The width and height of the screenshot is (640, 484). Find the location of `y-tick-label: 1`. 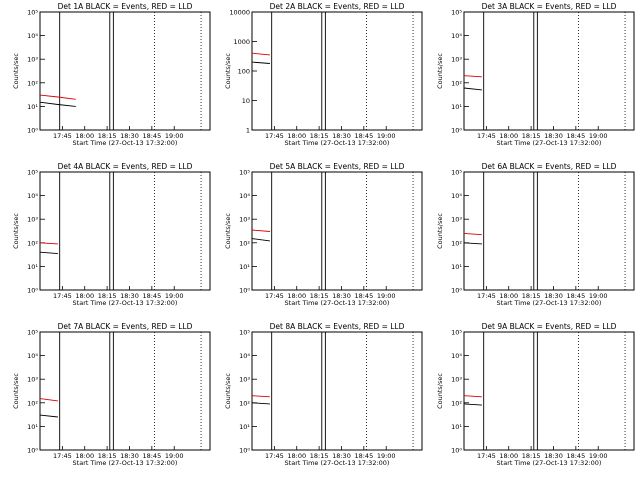

y-tick-label: 1 is located at coordinates (248, 131).